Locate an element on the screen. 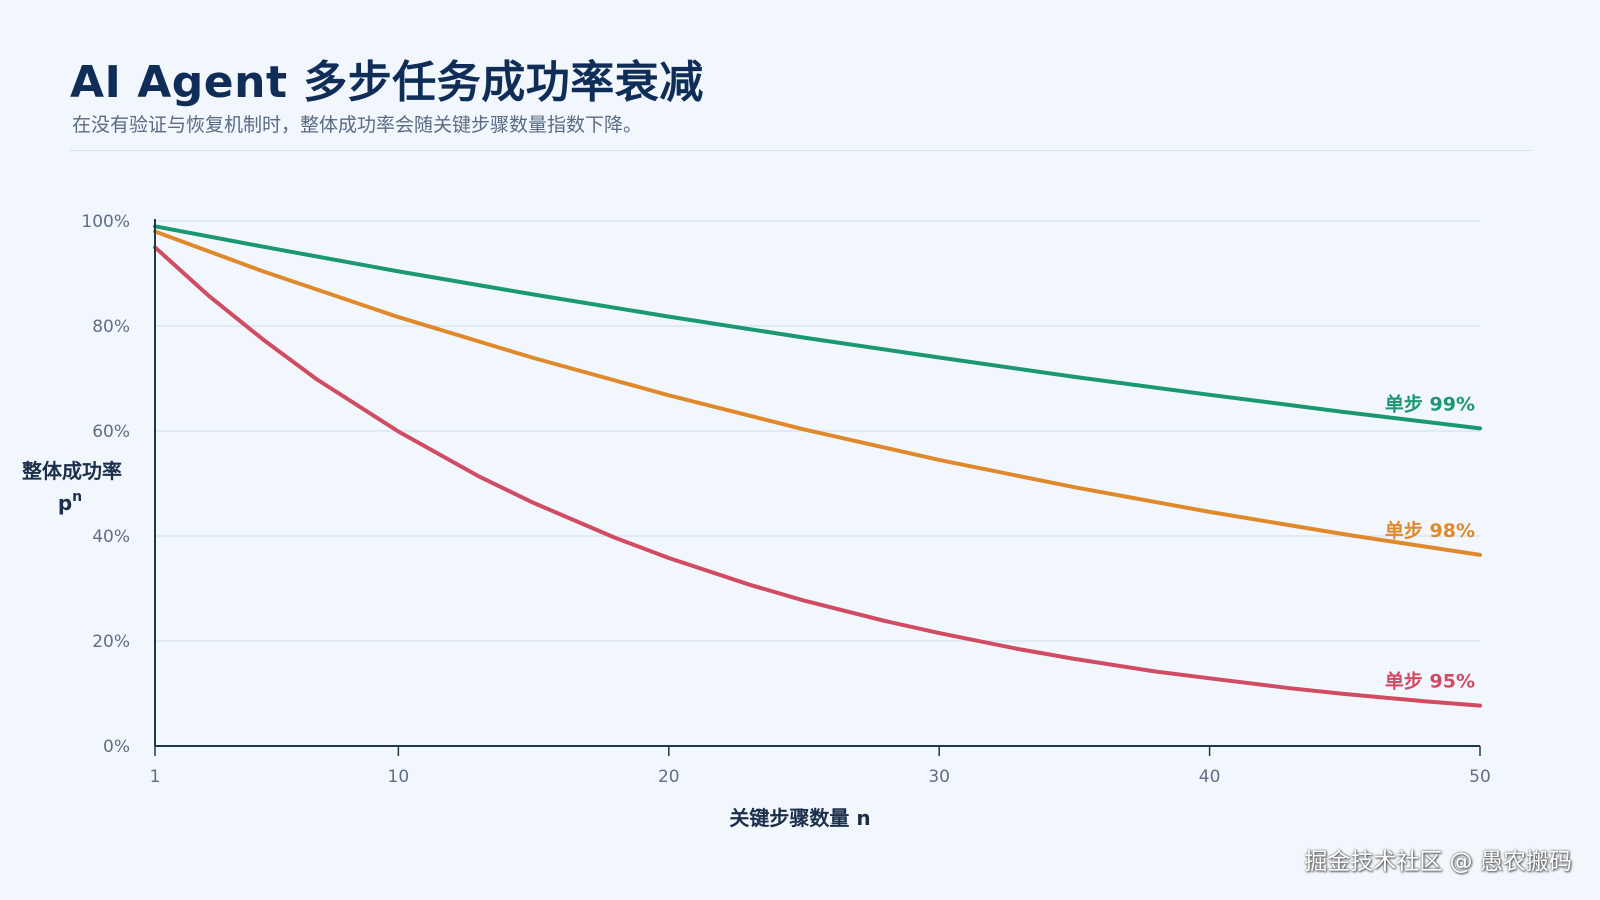 This screenshot has width=1600, height=900. x-tick-label: 40 is located at coordinates (1210, 777).